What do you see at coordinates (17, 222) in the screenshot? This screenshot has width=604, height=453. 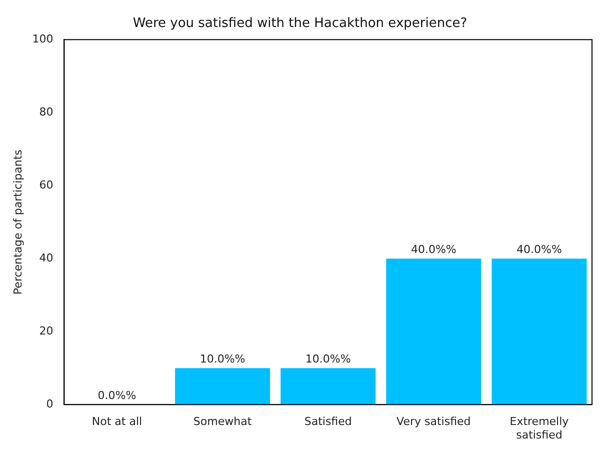 I see `y-axis-title: Percentage of participants` at bounding box center [17, 222].